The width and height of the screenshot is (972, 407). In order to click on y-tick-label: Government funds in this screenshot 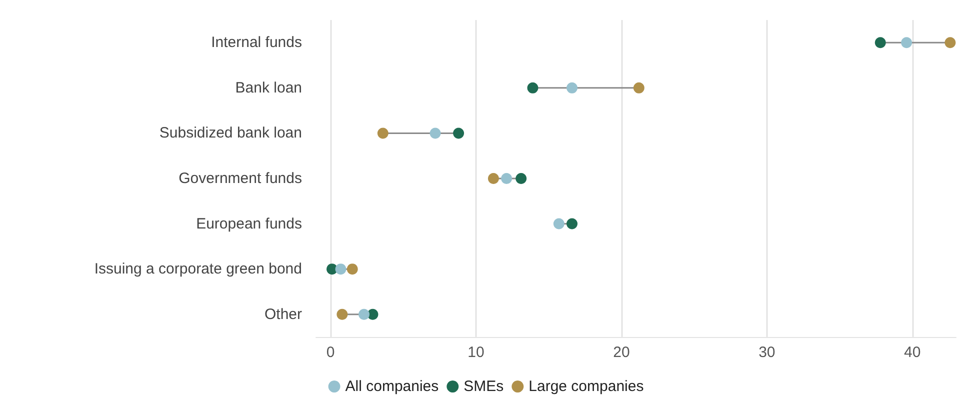, I will do `click(240, 178)`.